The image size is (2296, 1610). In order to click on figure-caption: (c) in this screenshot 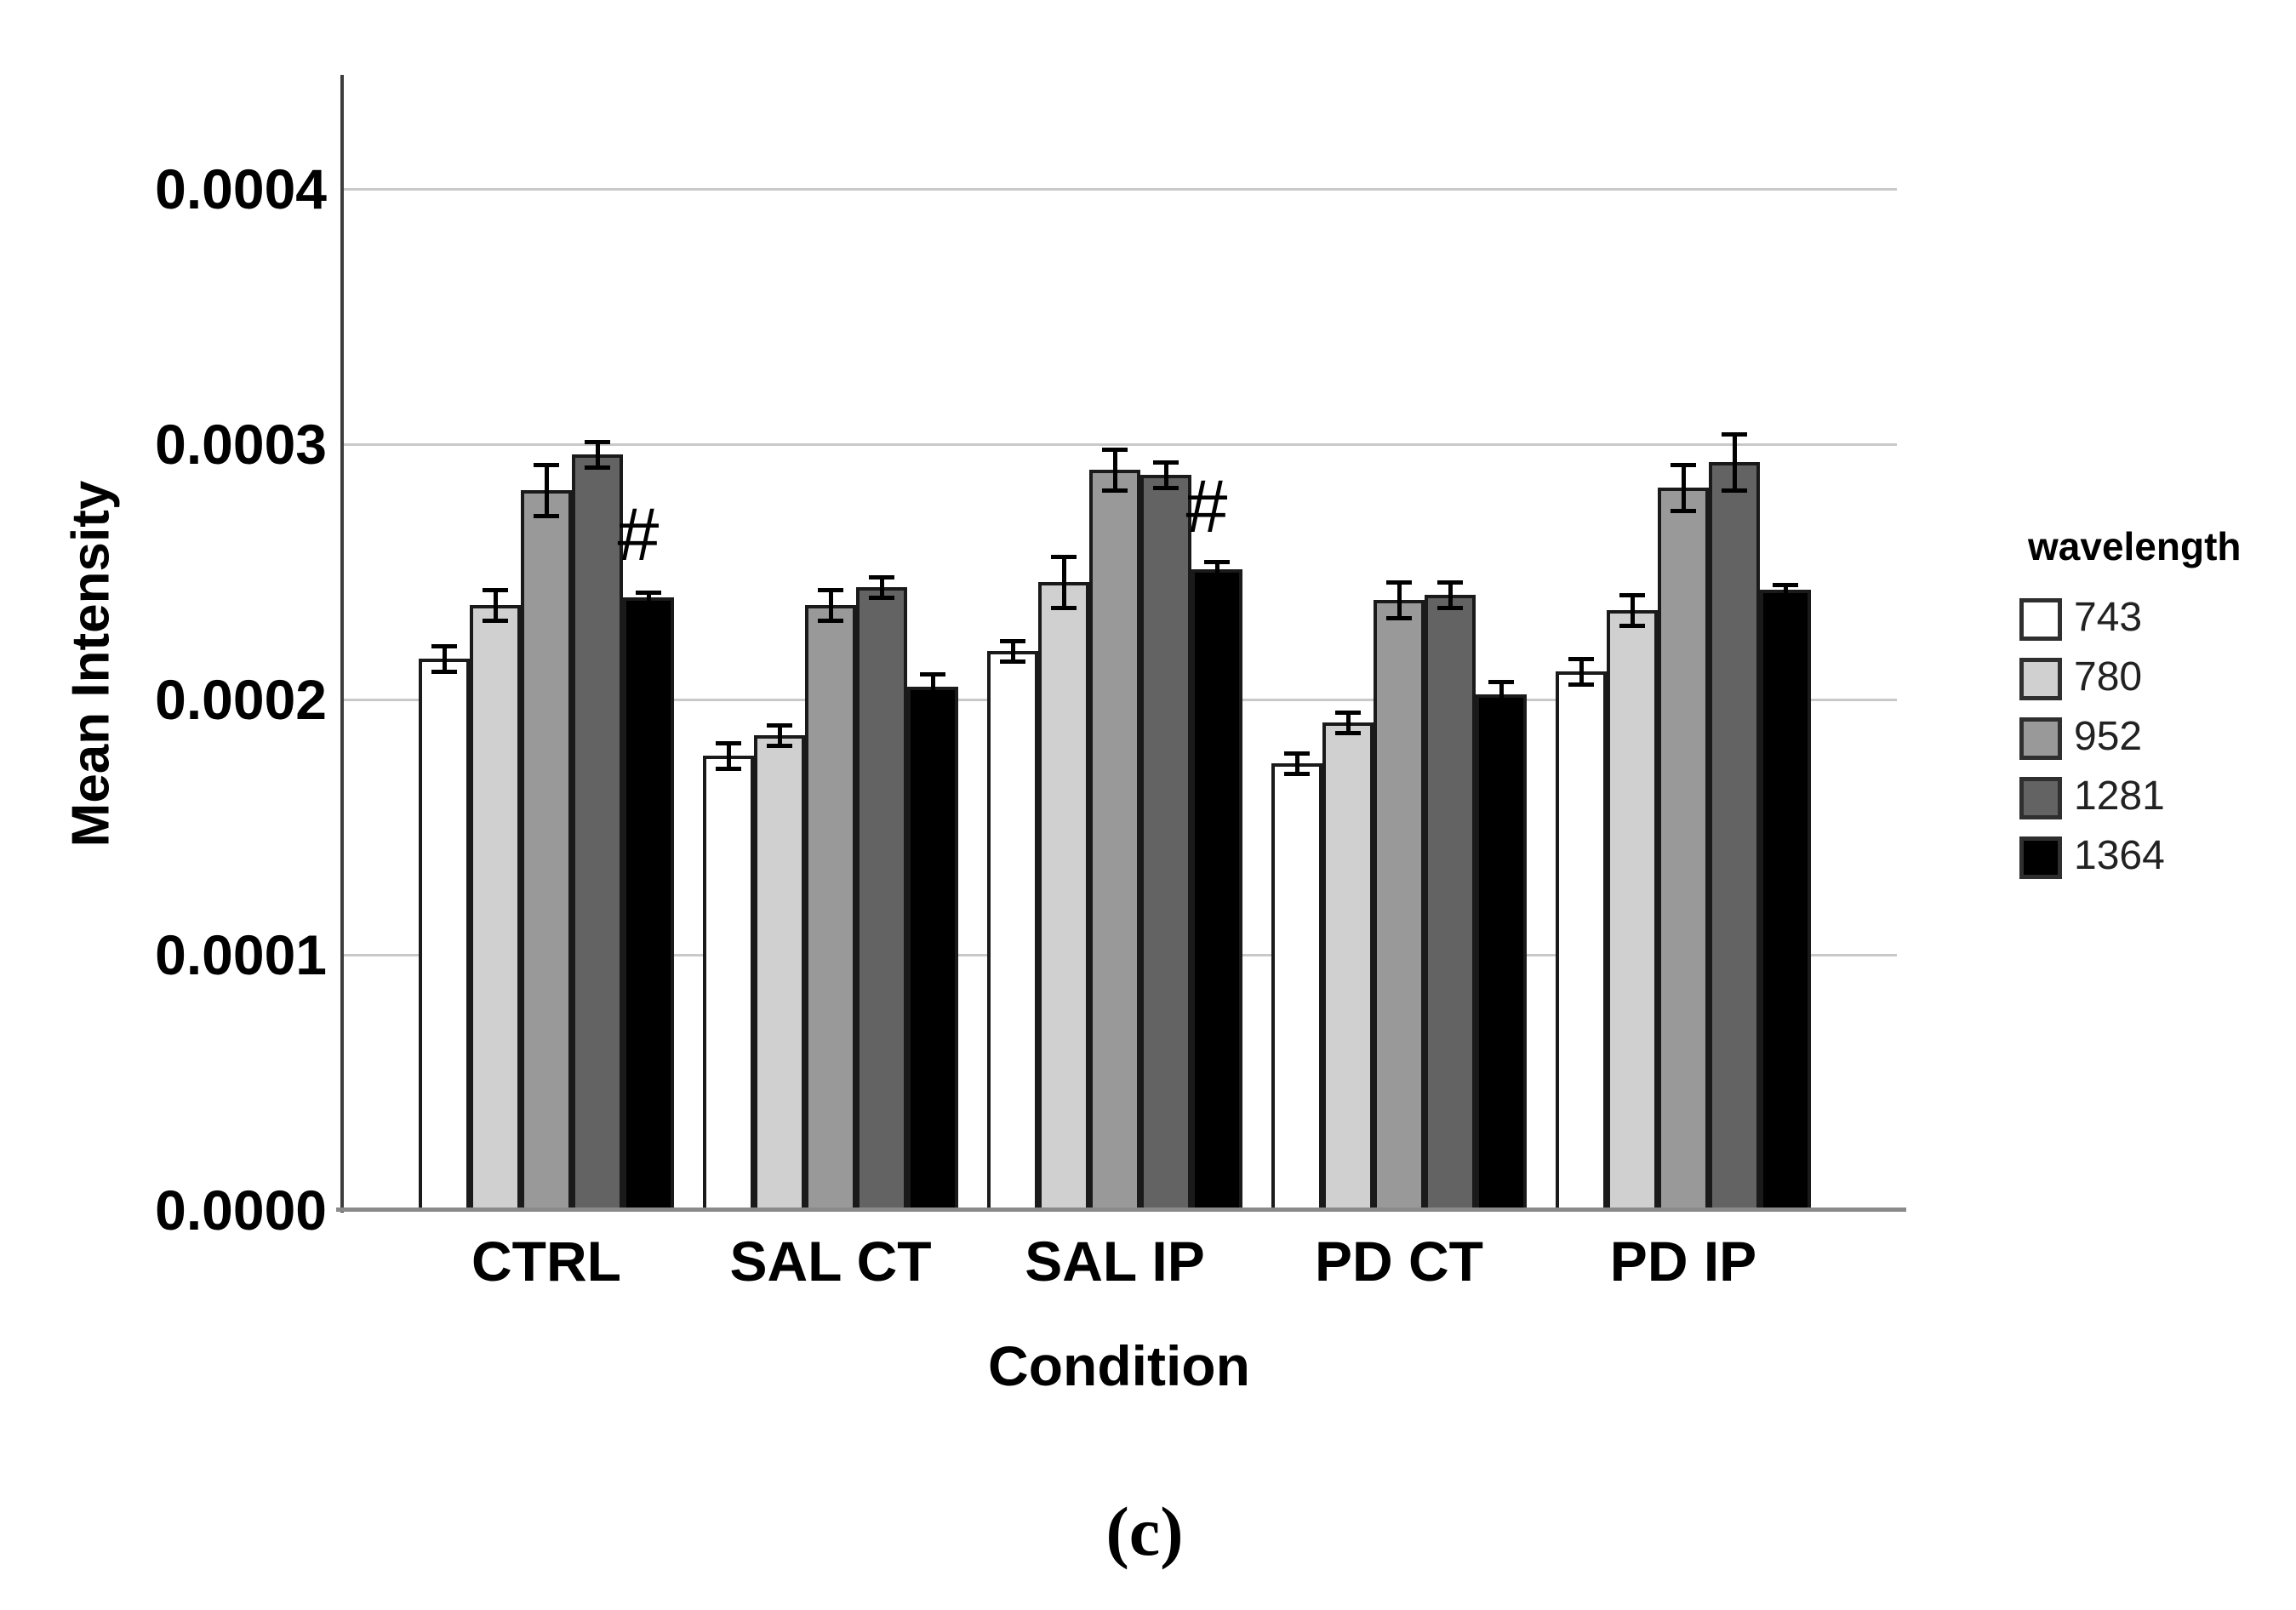, I will do `click(1144, 1531)`.